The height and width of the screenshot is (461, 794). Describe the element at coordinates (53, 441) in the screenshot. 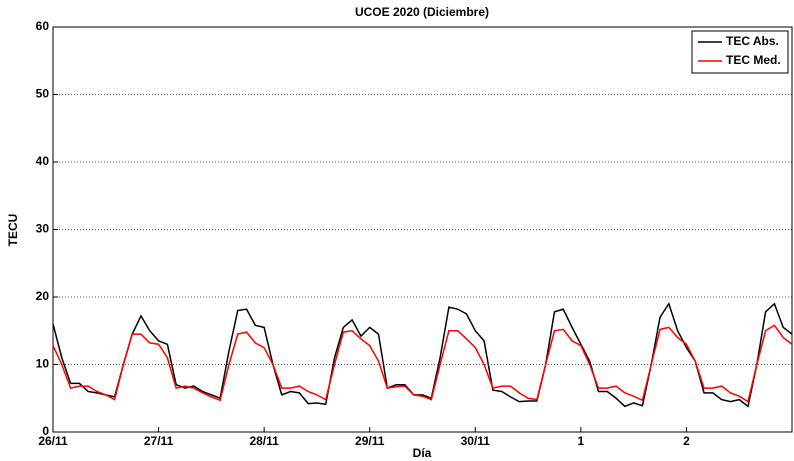

I see `x-tick-label: 26/11` at that location.